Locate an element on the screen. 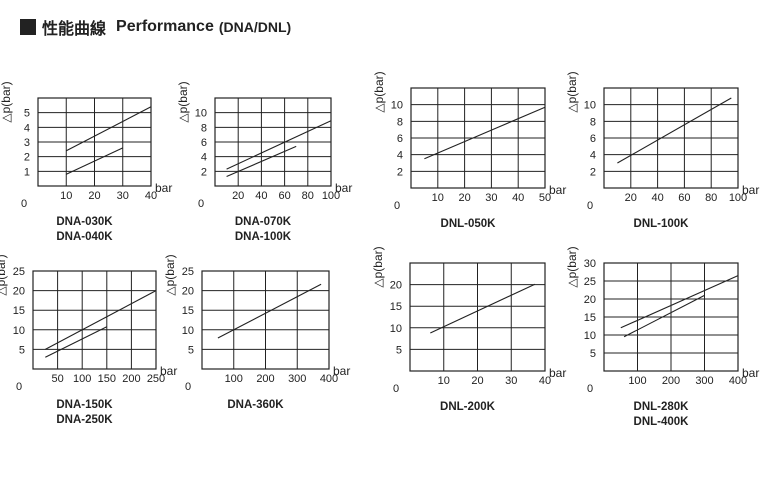 The height and width of the screenshot is (480, 771). model-label: DNA-030K is located at coordinates (84, 222).